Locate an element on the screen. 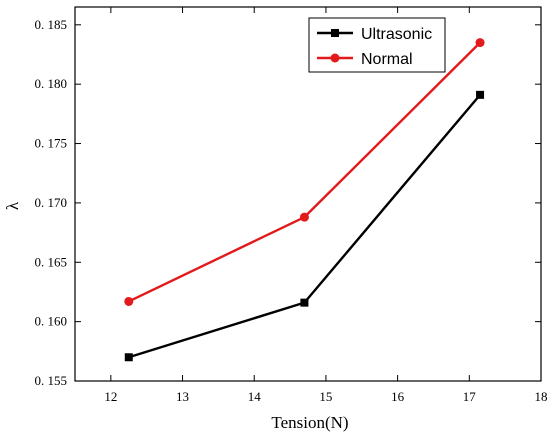 The image size is (550, 438). y-axis-label: λ is located at coordinates (12, 205).